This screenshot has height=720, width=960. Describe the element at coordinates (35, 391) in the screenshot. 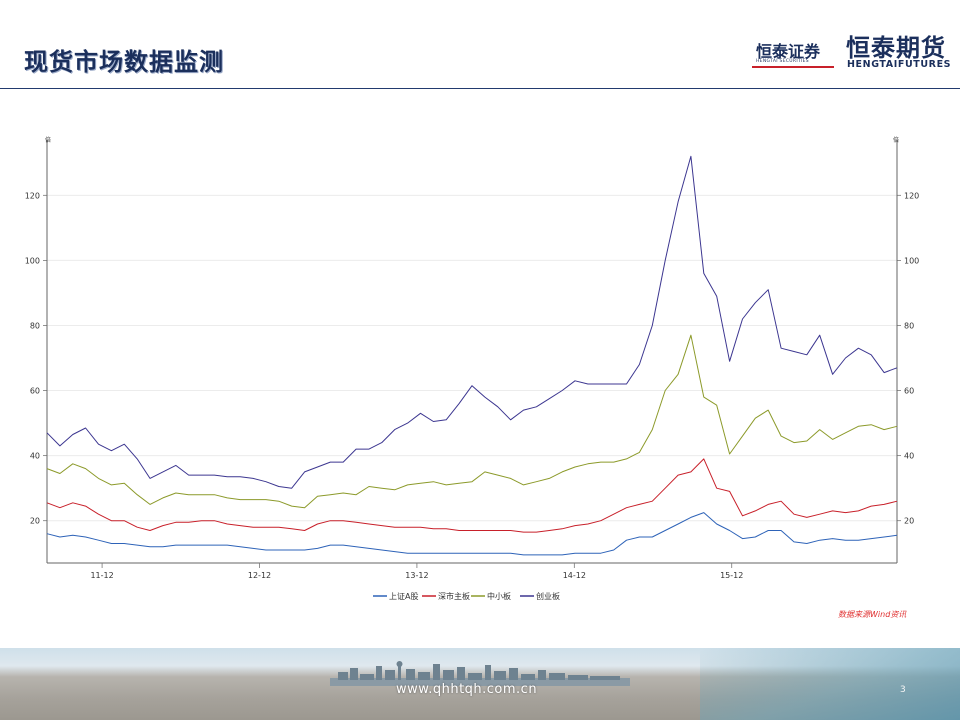

I see `y-tick-label-left: 60` at that location.